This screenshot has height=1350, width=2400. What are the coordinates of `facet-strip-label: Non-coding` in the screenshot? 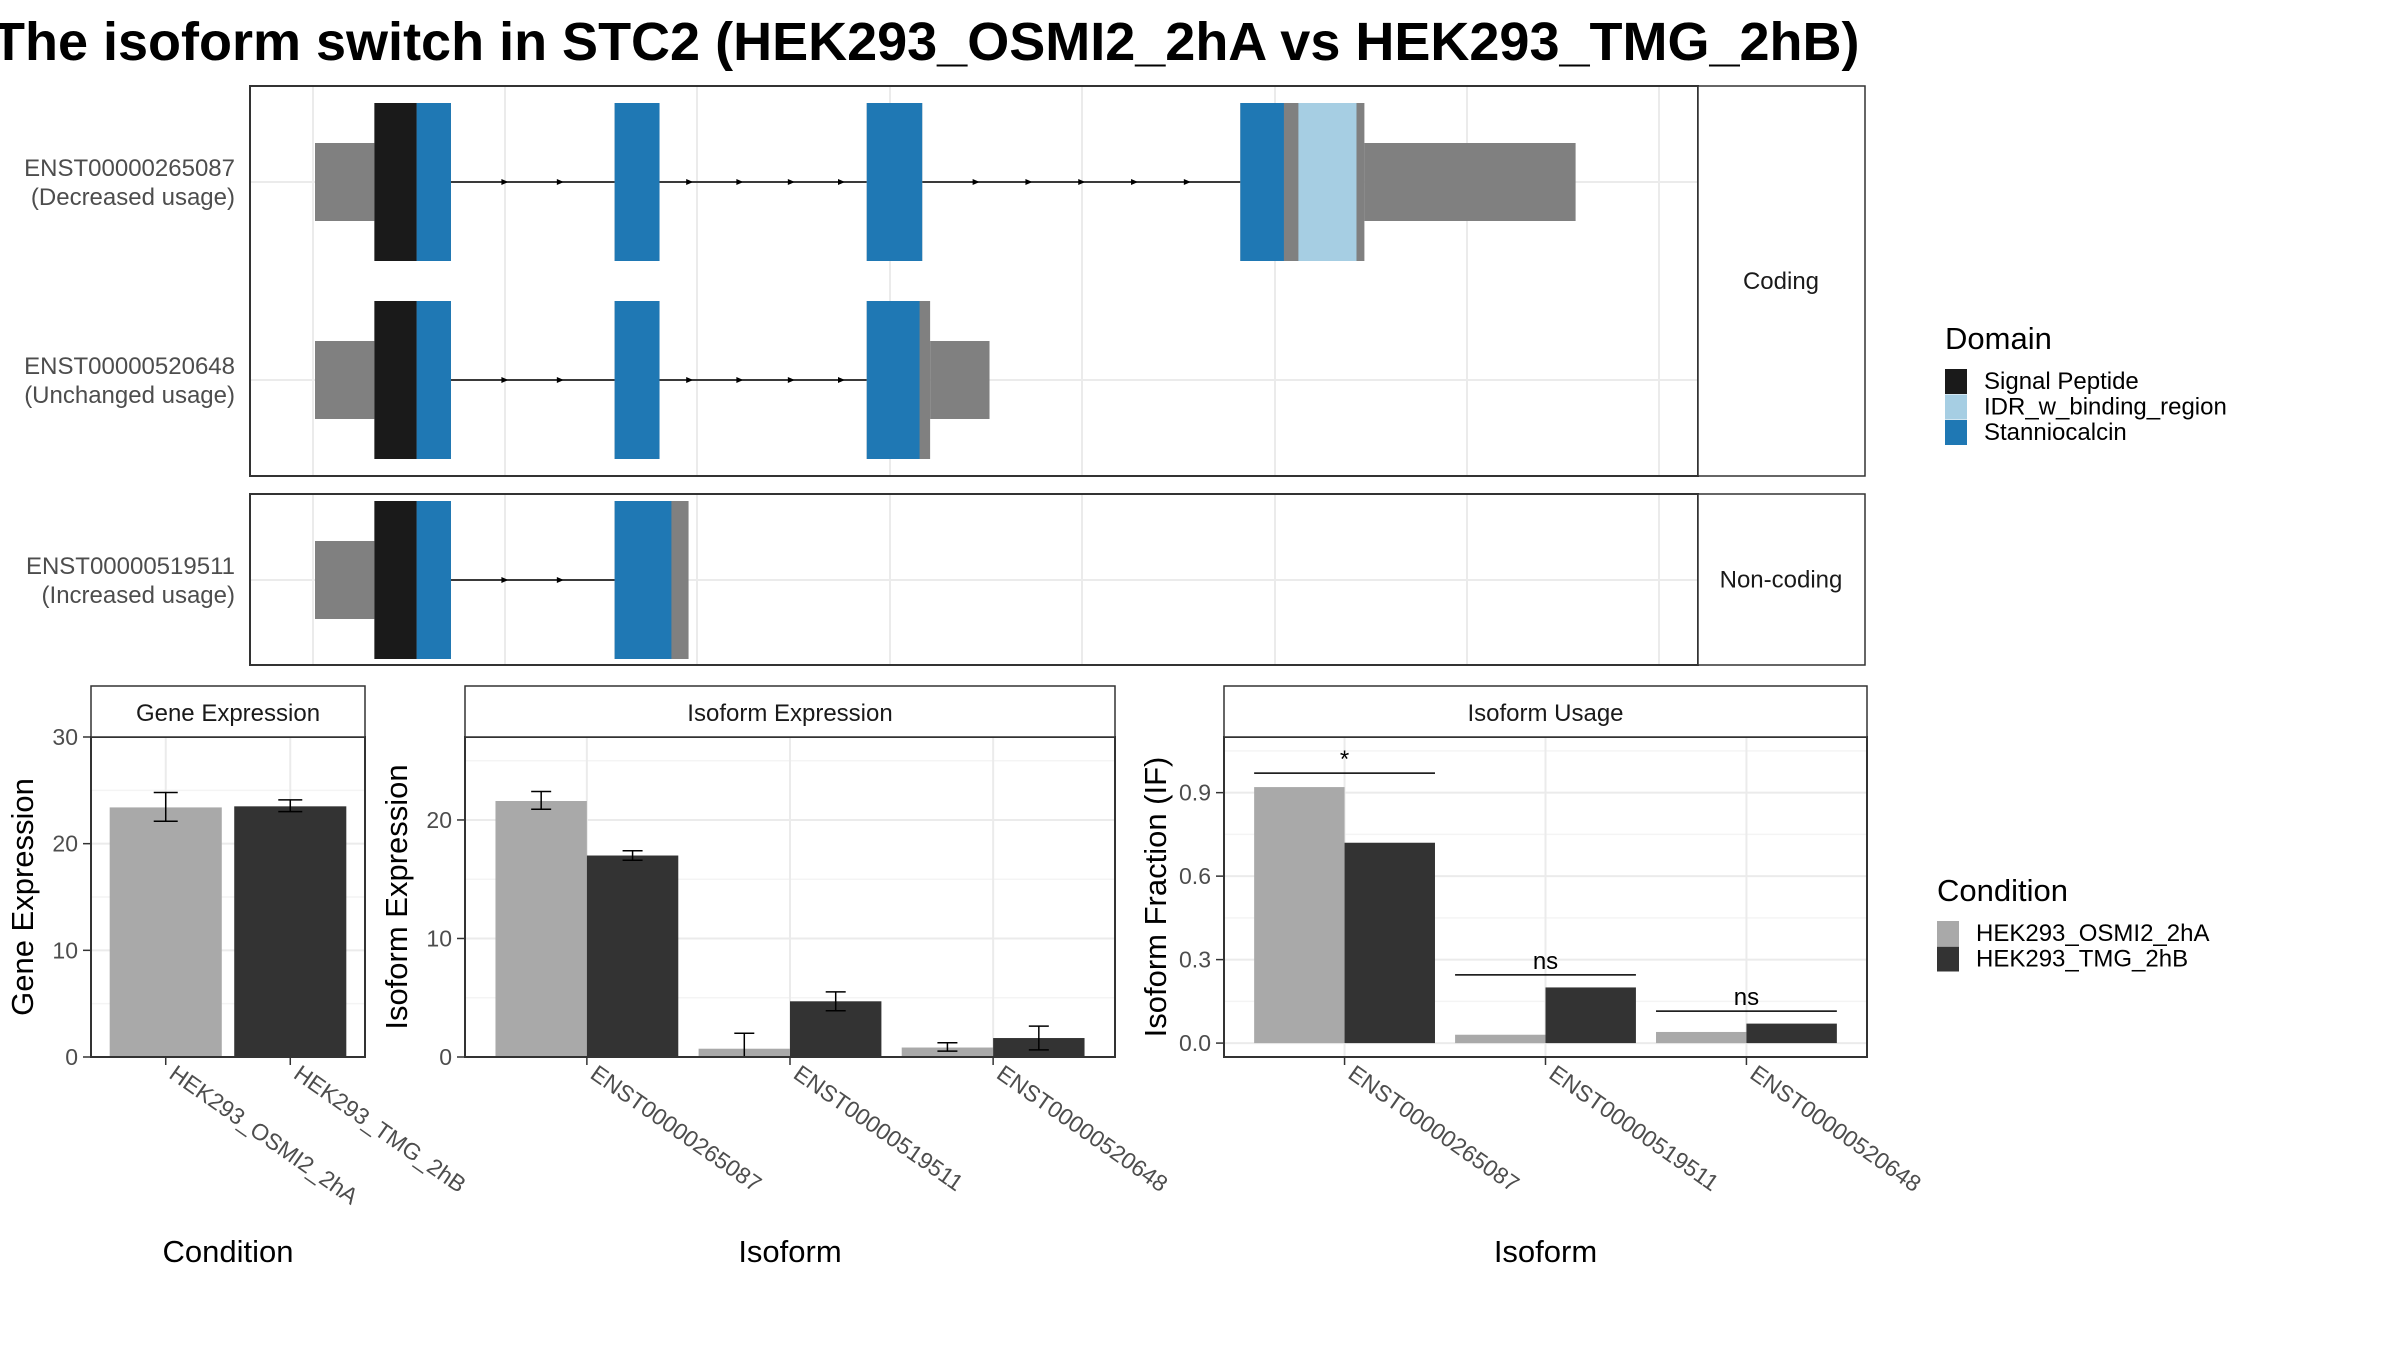 It's located at (1781, 580).